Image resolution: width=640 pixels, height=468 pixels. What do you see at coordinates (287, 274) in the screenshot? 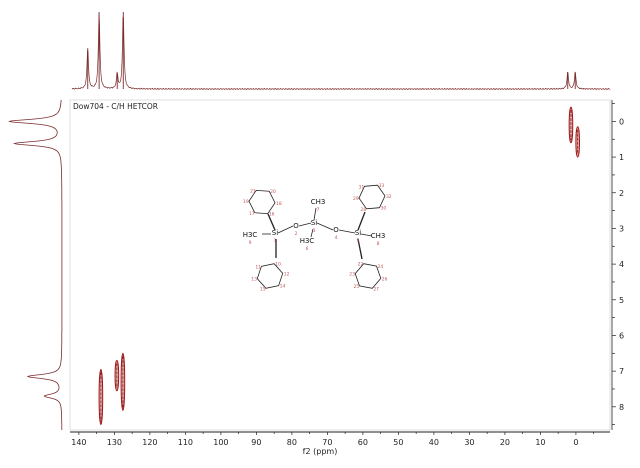
I see `ring-atom-number: 12` at bounding box center [287, 274].